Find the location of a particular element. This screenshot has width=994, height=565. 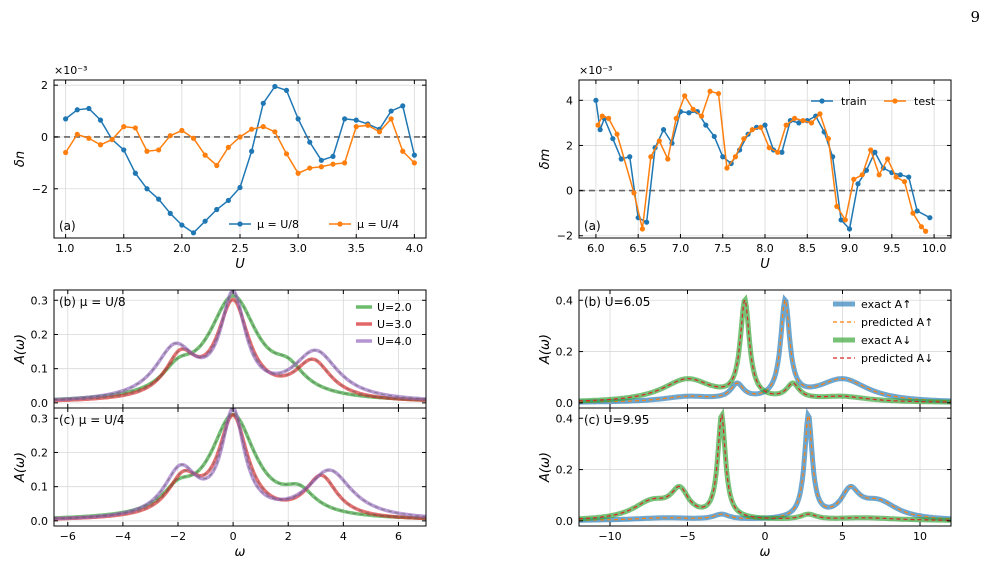

panel-tag: (b) μ = U/8 is located at coordinates (92, 302).